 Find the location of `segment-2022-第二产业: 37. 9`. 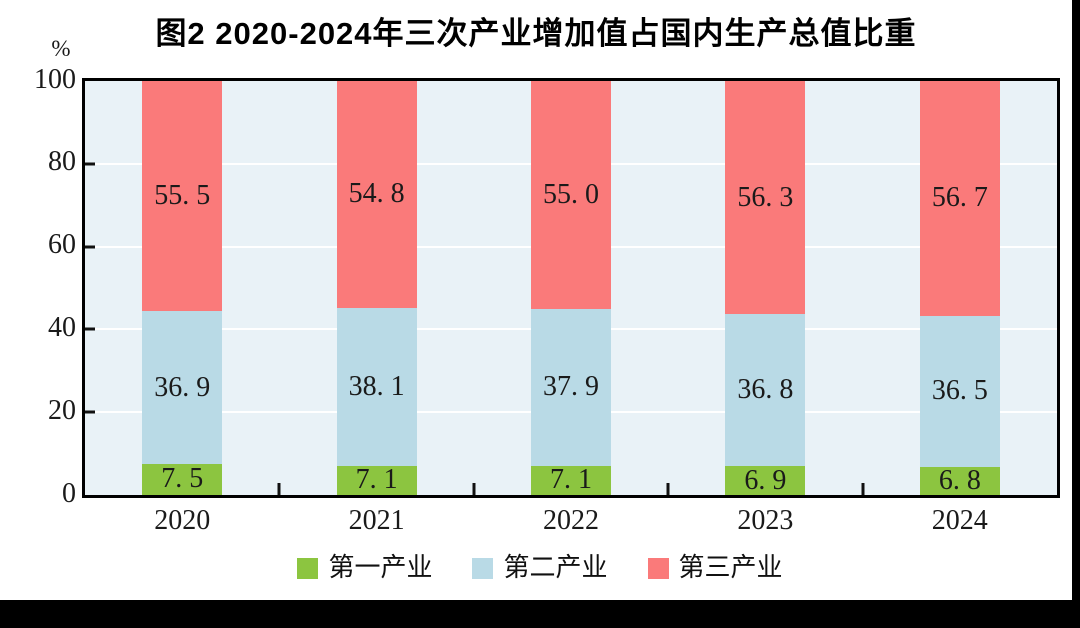

segment-2022-第二产业: 37. 9 is located at coordinates (571, 387).